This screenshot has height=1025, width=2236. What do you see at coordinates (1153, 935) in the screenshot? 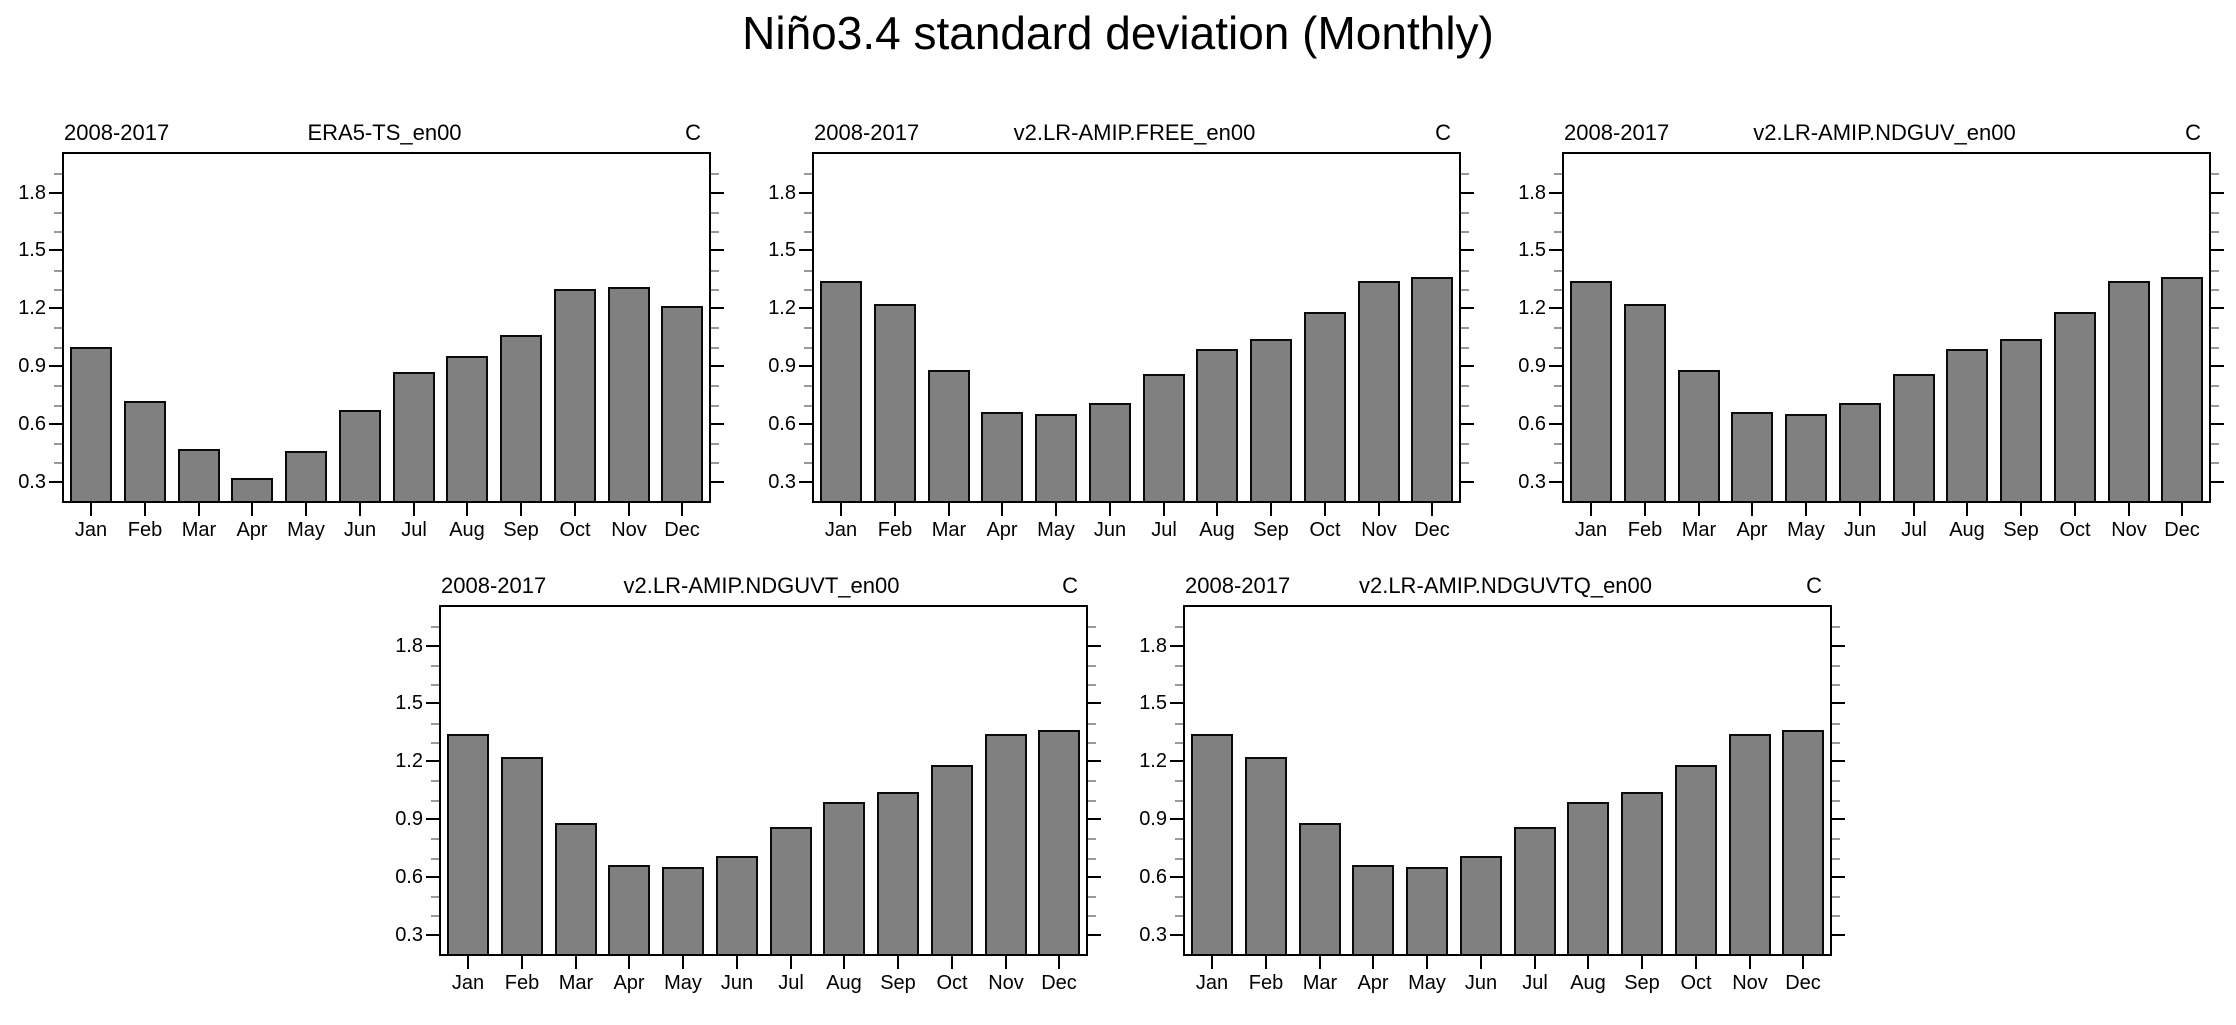
I see `y-tick-label: 0.3` at bounding box center [1153, 935].